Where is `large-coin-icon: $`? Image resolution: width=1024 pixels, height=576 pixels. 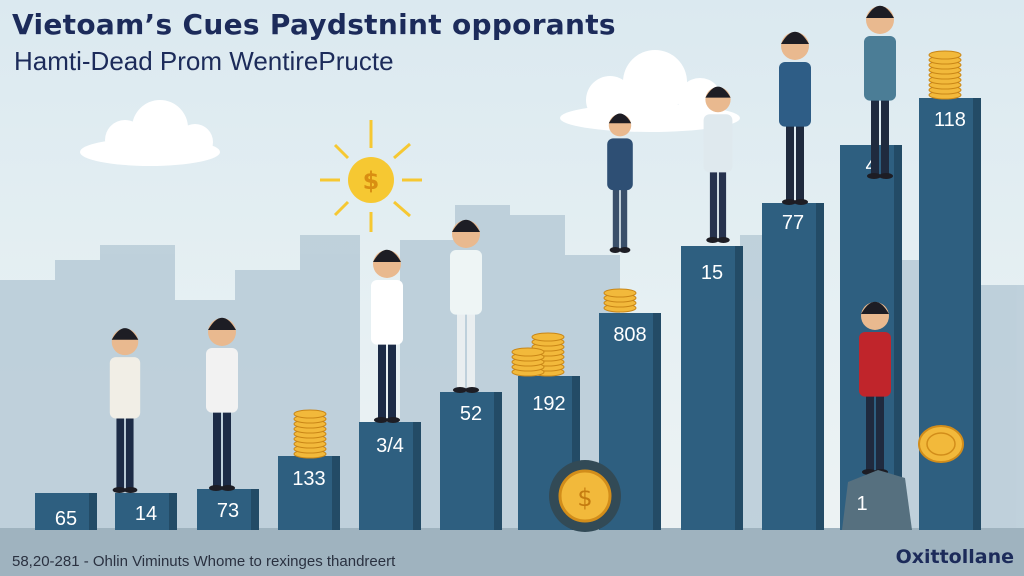 large-coin-icon: $ is located at coordinates (585, 496).